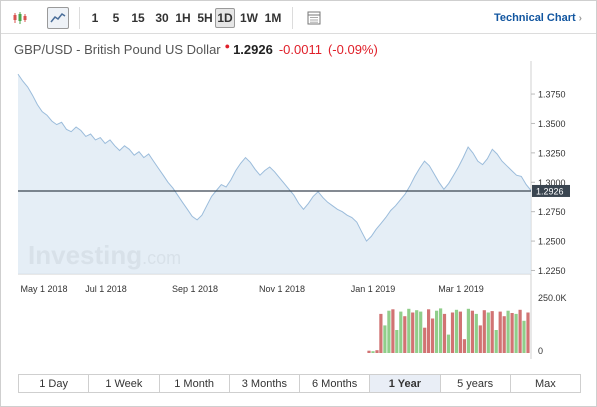  I want to click on interval-1: 1, so click(95, 18).